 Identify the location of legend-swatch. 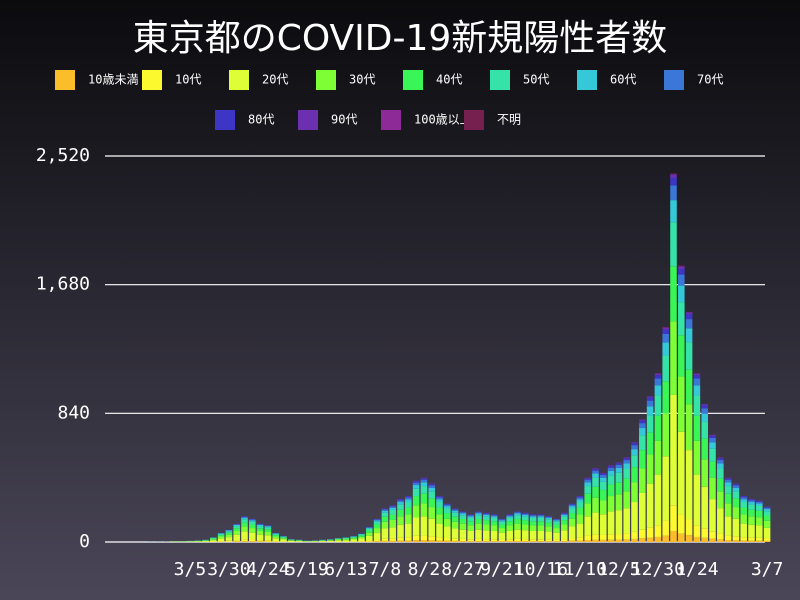
(391, 120).